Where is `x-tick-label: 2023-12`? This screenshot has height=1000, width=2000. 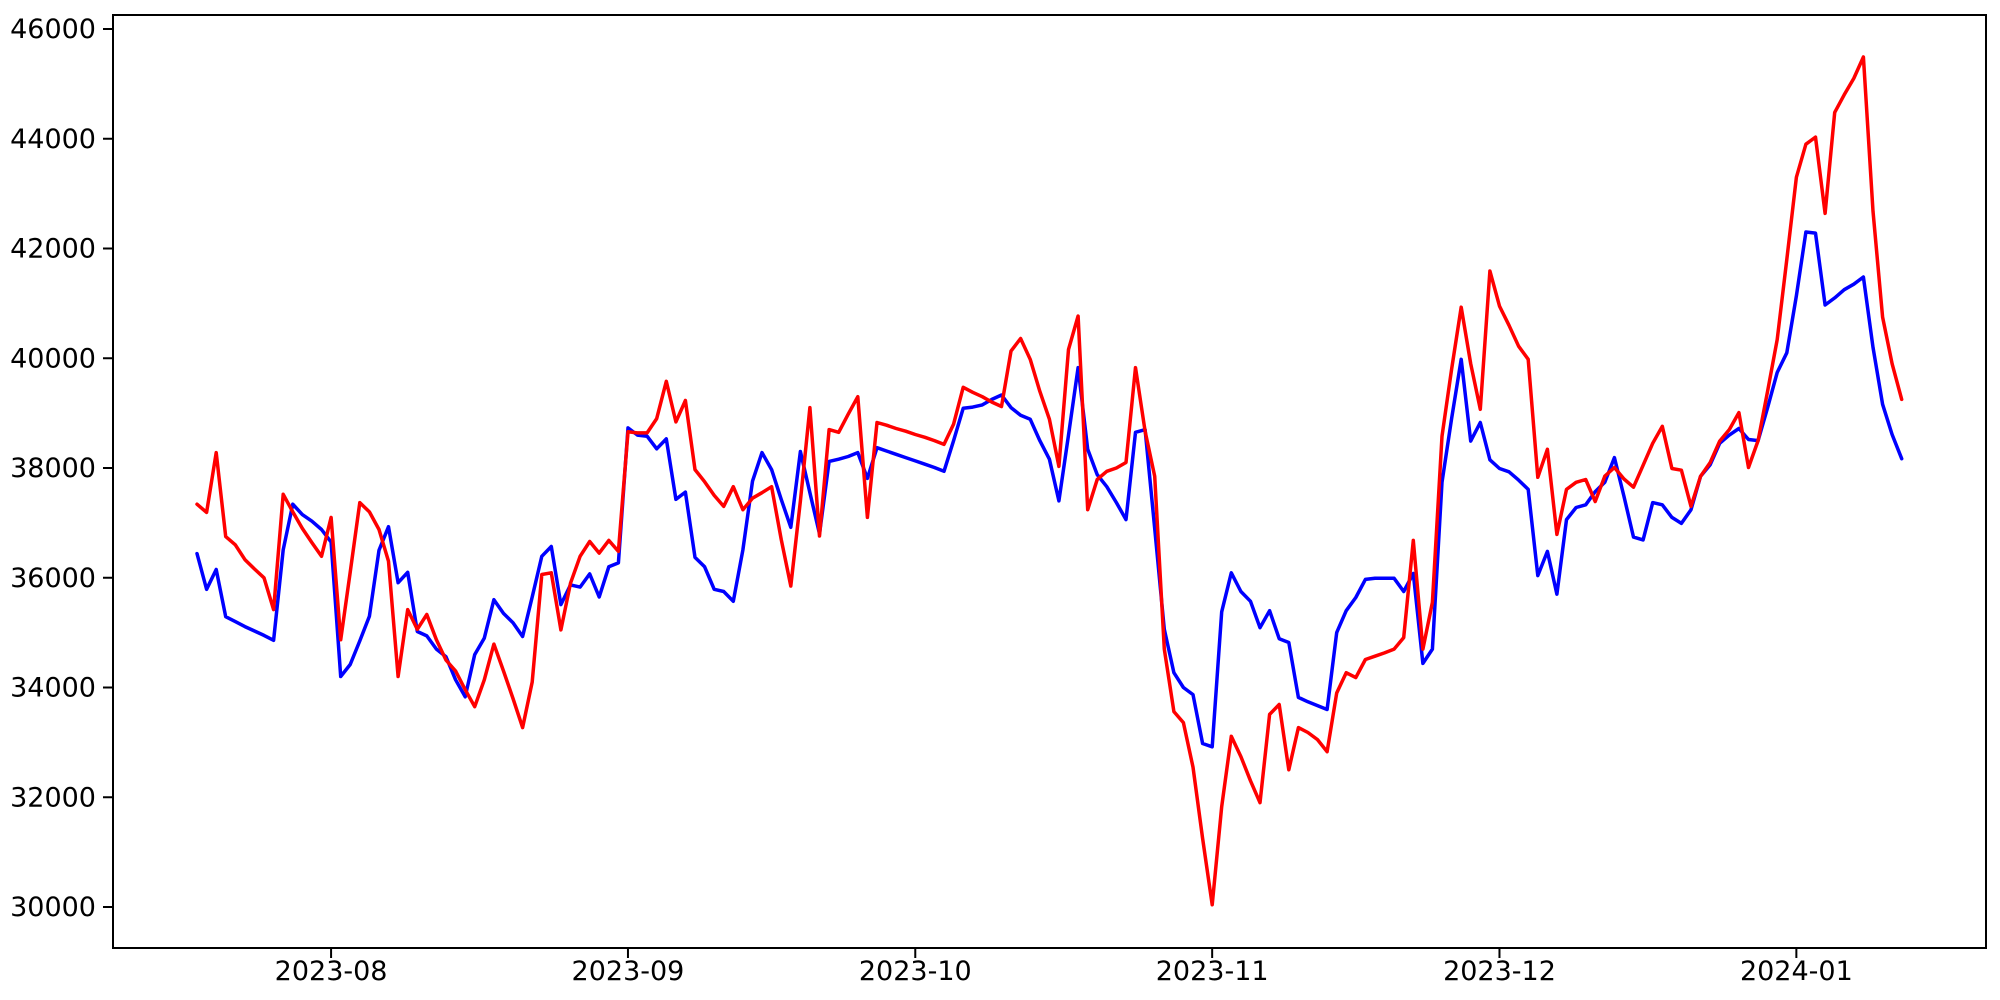 x-tick-label: 2023-12 is located at coordinates (1499, 971).